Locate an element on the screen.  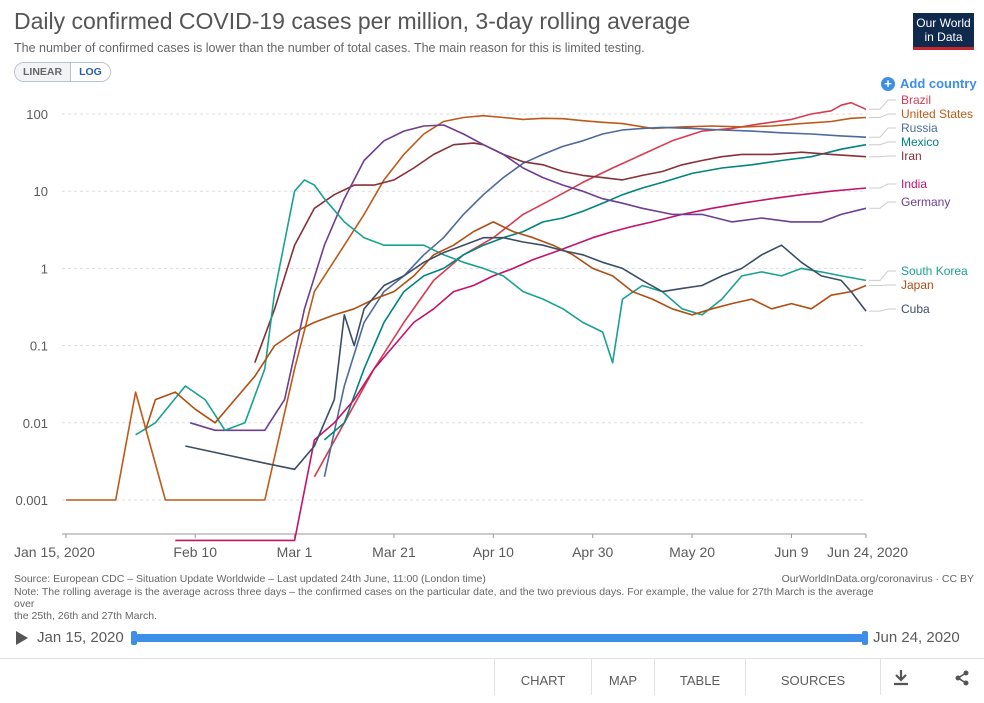
x-tick-label: Feb 10 is located at coordinates (195, 552).